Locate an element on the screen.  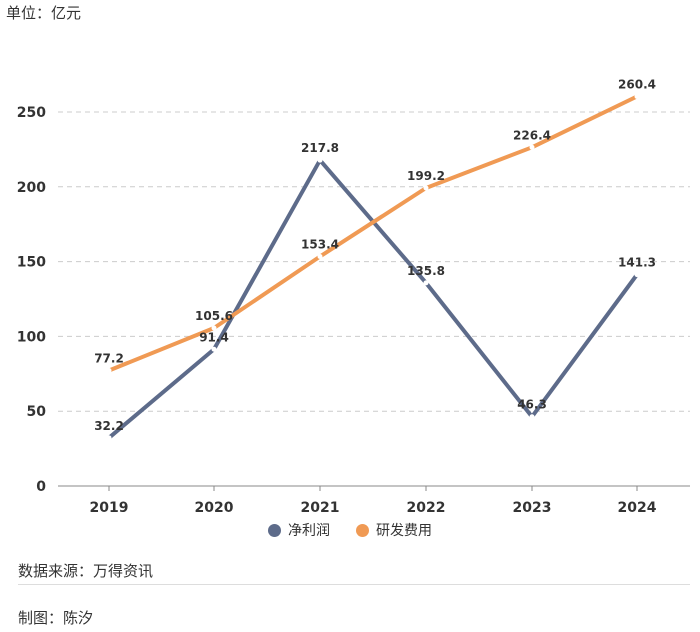
data-point-net-profit-2021 is located at coordinates (320, 160).